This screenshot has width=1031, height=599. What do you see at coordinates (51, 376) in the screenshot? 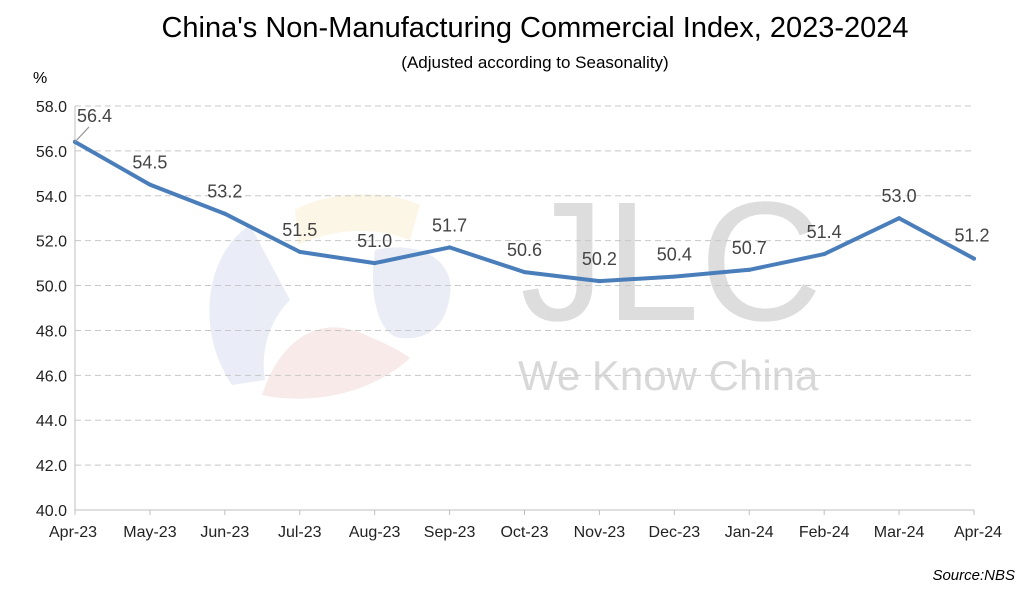
I see `y-tick-label: 46.0` at bounding box center [51, 376].